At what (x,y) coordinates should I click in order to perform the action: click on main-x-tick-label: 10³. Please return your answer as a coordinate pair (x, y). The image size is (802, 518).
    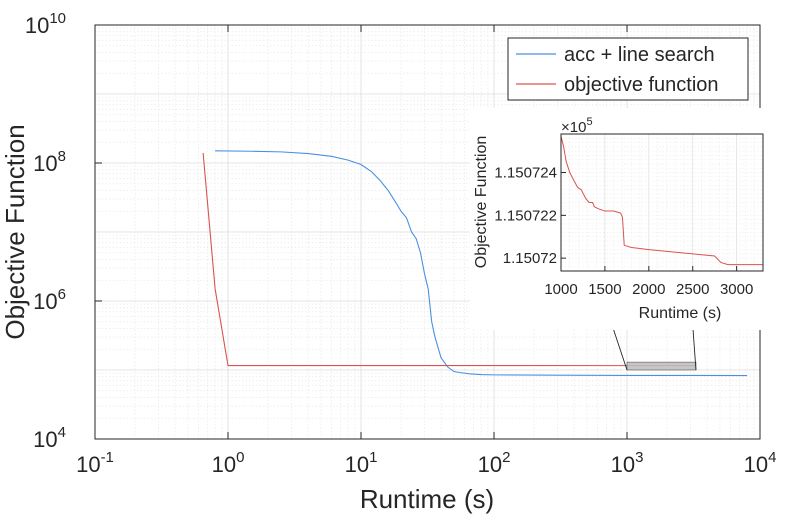
    Looking at the image, I should click on (627, 463).